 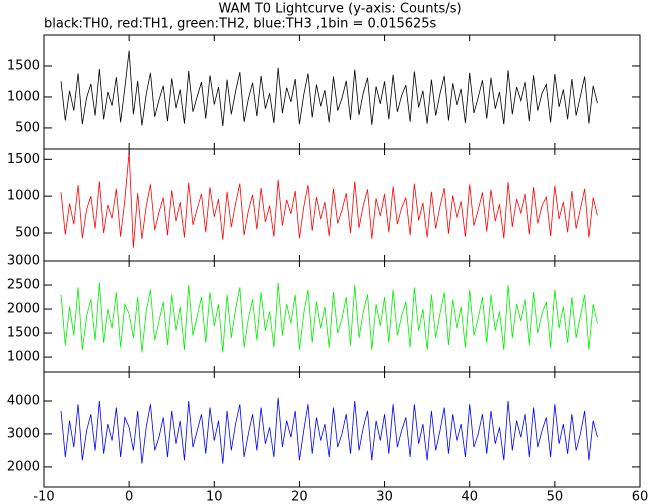 What do you see at coordinates (469, 497) in the screenshot?
I see `x-tick-label: 40` at bounding box center [469, 497].